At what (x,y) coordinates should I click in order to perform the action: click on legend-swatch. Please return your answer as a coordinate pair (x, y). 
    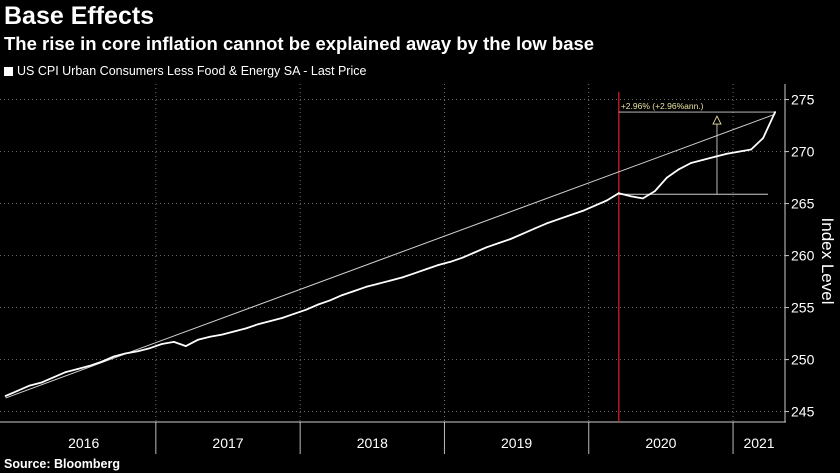
    Looking at the image, I should click on (8, 71).